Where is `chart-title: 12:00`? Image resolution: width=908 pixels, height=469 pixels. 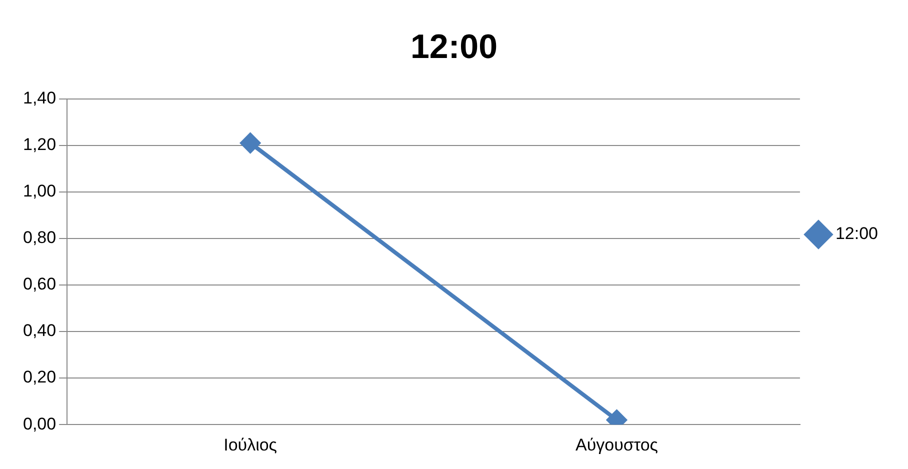 chart-title: 12:00 is located at coordinates (454, 47).